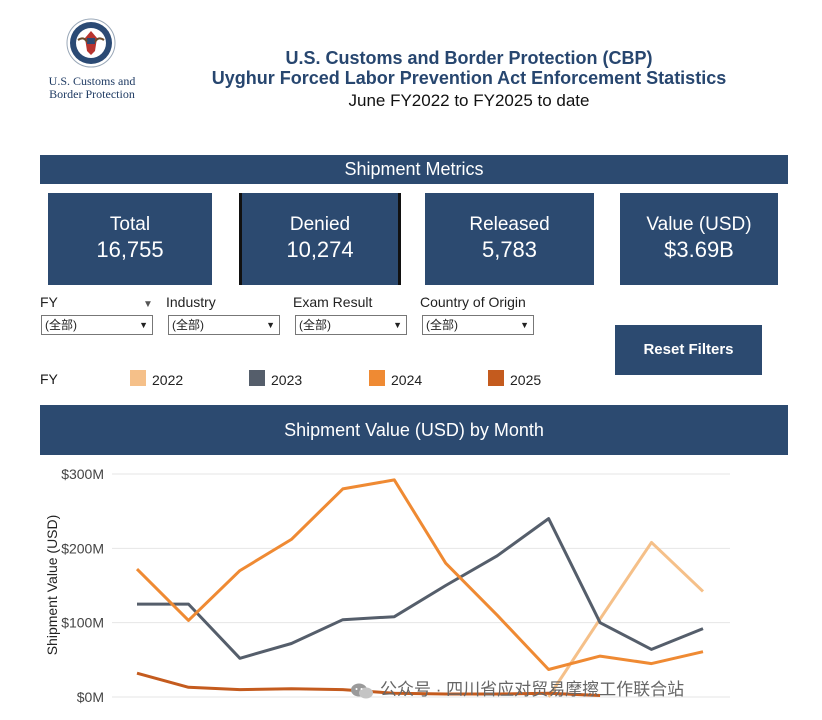 This screenshot has height=720, width=822. I want to click on country-filter-label: Country of Origin, so click(473, 302).